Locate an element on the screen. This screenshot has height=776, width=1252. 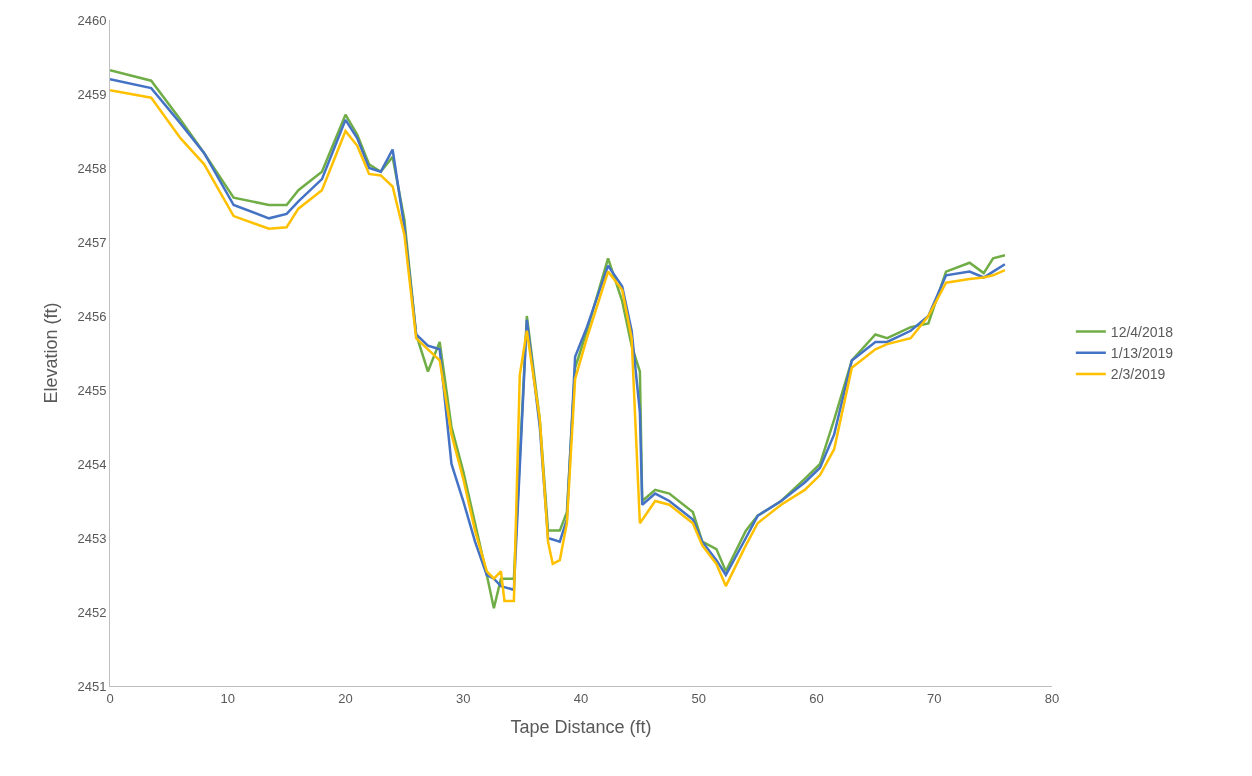
x-tick-label: 40 is located at coordinates (581, 698).